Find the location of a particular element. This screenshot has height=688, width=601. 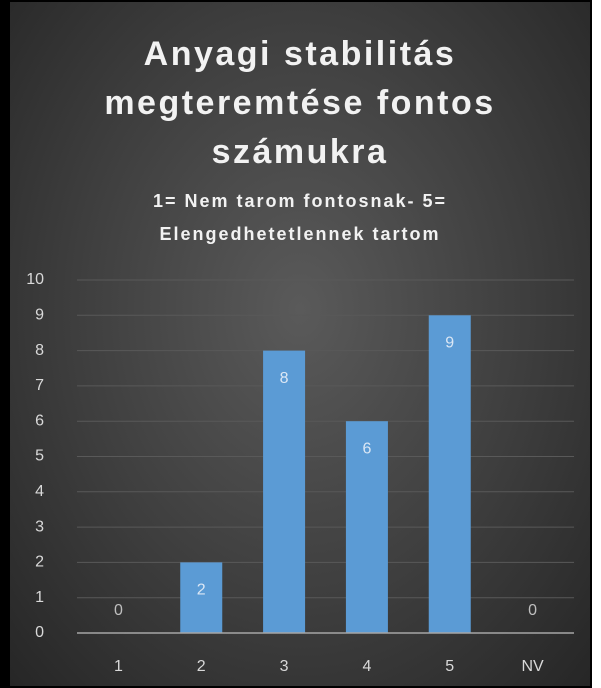

y-tick-label: 9 is located at coordinates (39, 315).